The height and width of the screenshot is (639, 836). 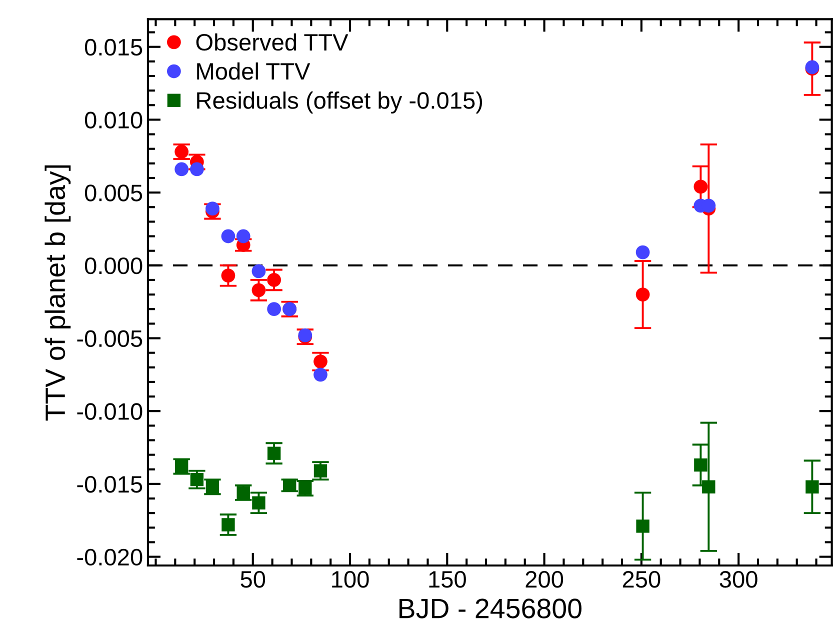 What do you see at coordinates (57, 293) in the screenshot?
I see `y-axis-title: TTV of planet b [day]` at bounding box center [57, 293].